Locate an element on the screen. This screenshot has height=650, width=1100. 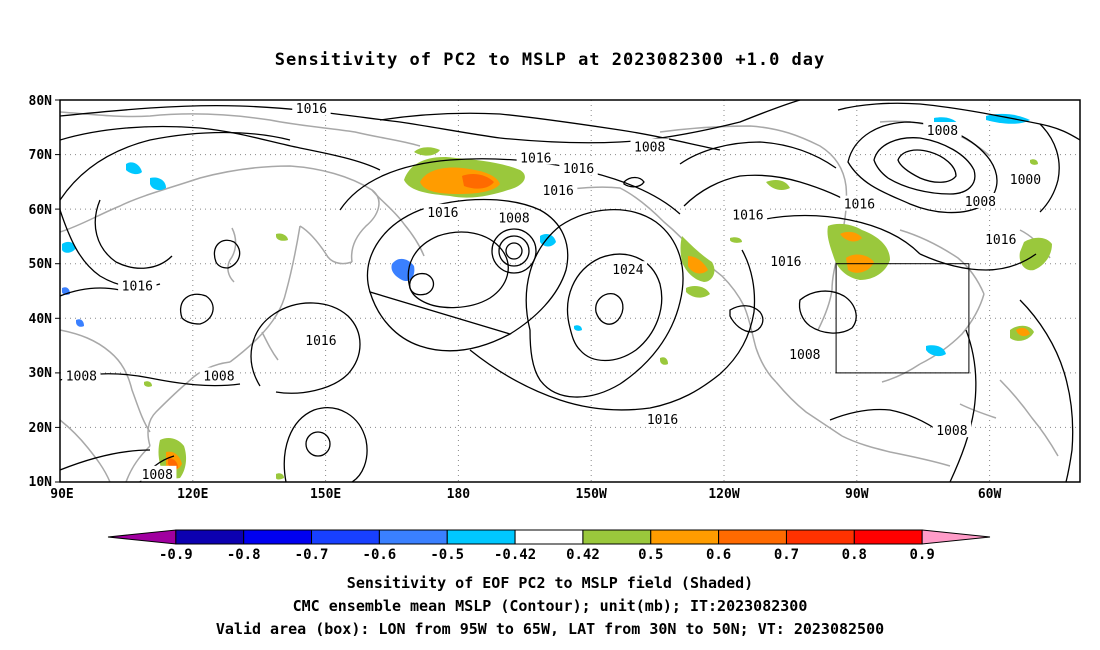
lon-label: 90W is located at coordinates (857, 494).